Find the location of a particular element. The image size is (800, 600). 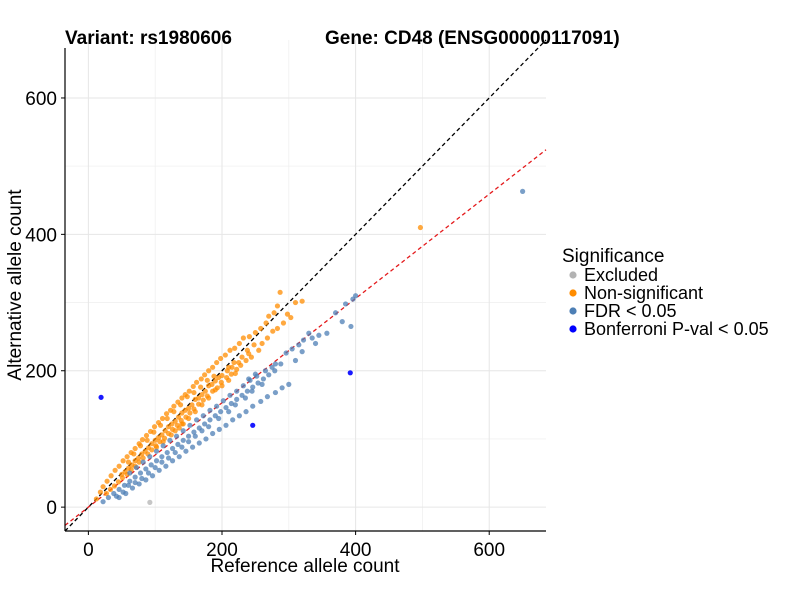

y-tick-label: 600 is located at coordinates (41, 99).